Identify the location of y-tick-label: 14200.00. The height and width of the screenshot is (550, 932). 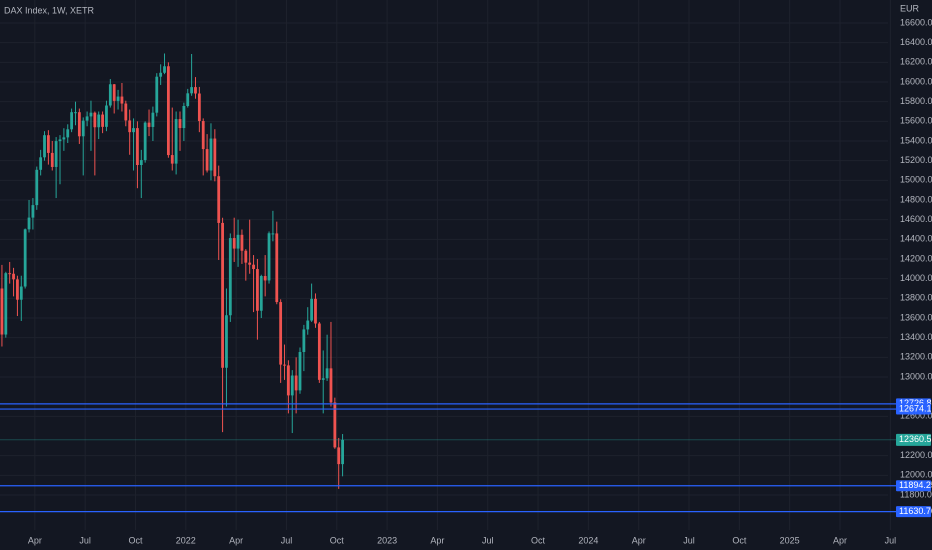
(916, 258).